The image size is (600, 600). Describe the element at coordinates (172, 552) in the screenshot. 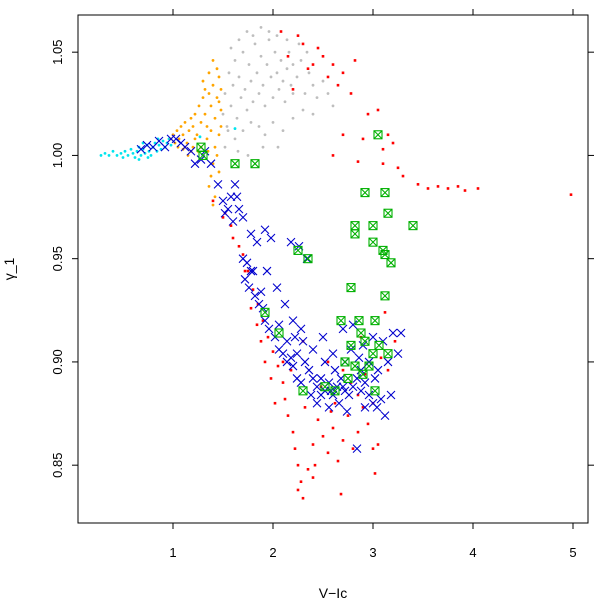

I see `x-tick-label: 1` at that location.